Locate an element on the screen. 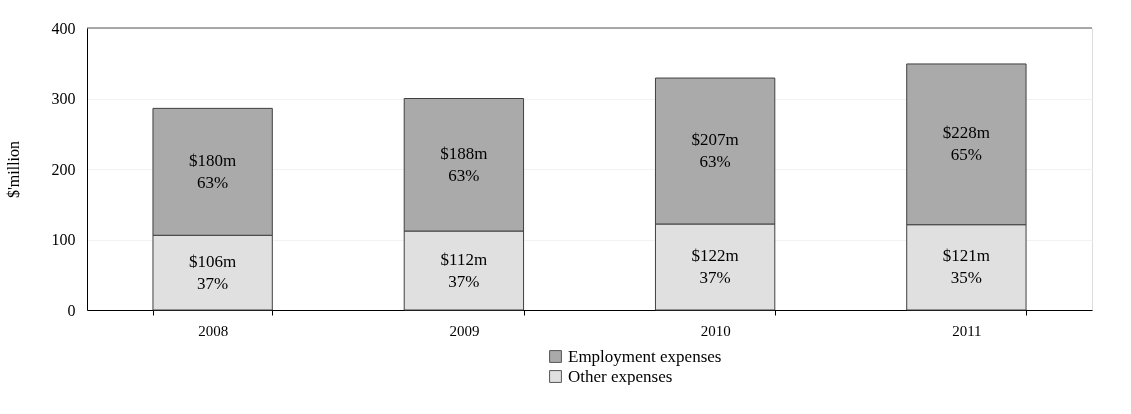  data-label: $122m is located at coordinates (715, 255).